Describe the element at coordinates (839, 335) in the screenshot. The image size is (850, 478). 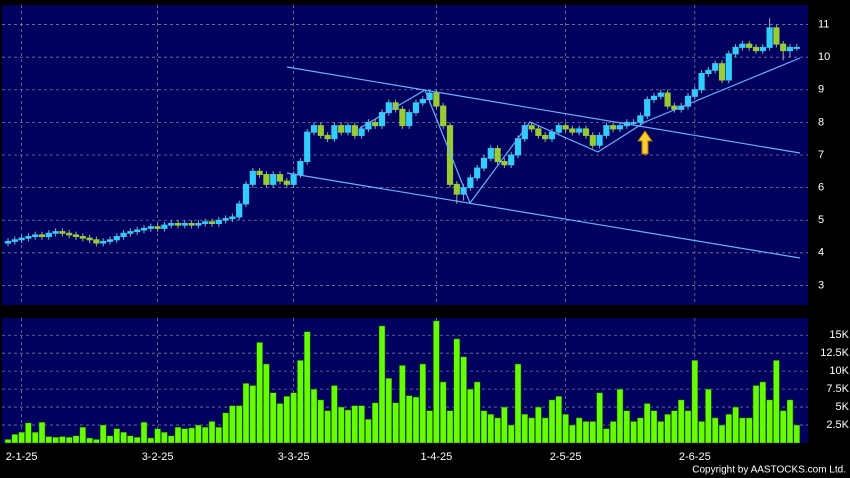
I see `volume-tick-label: 15K` at that location.